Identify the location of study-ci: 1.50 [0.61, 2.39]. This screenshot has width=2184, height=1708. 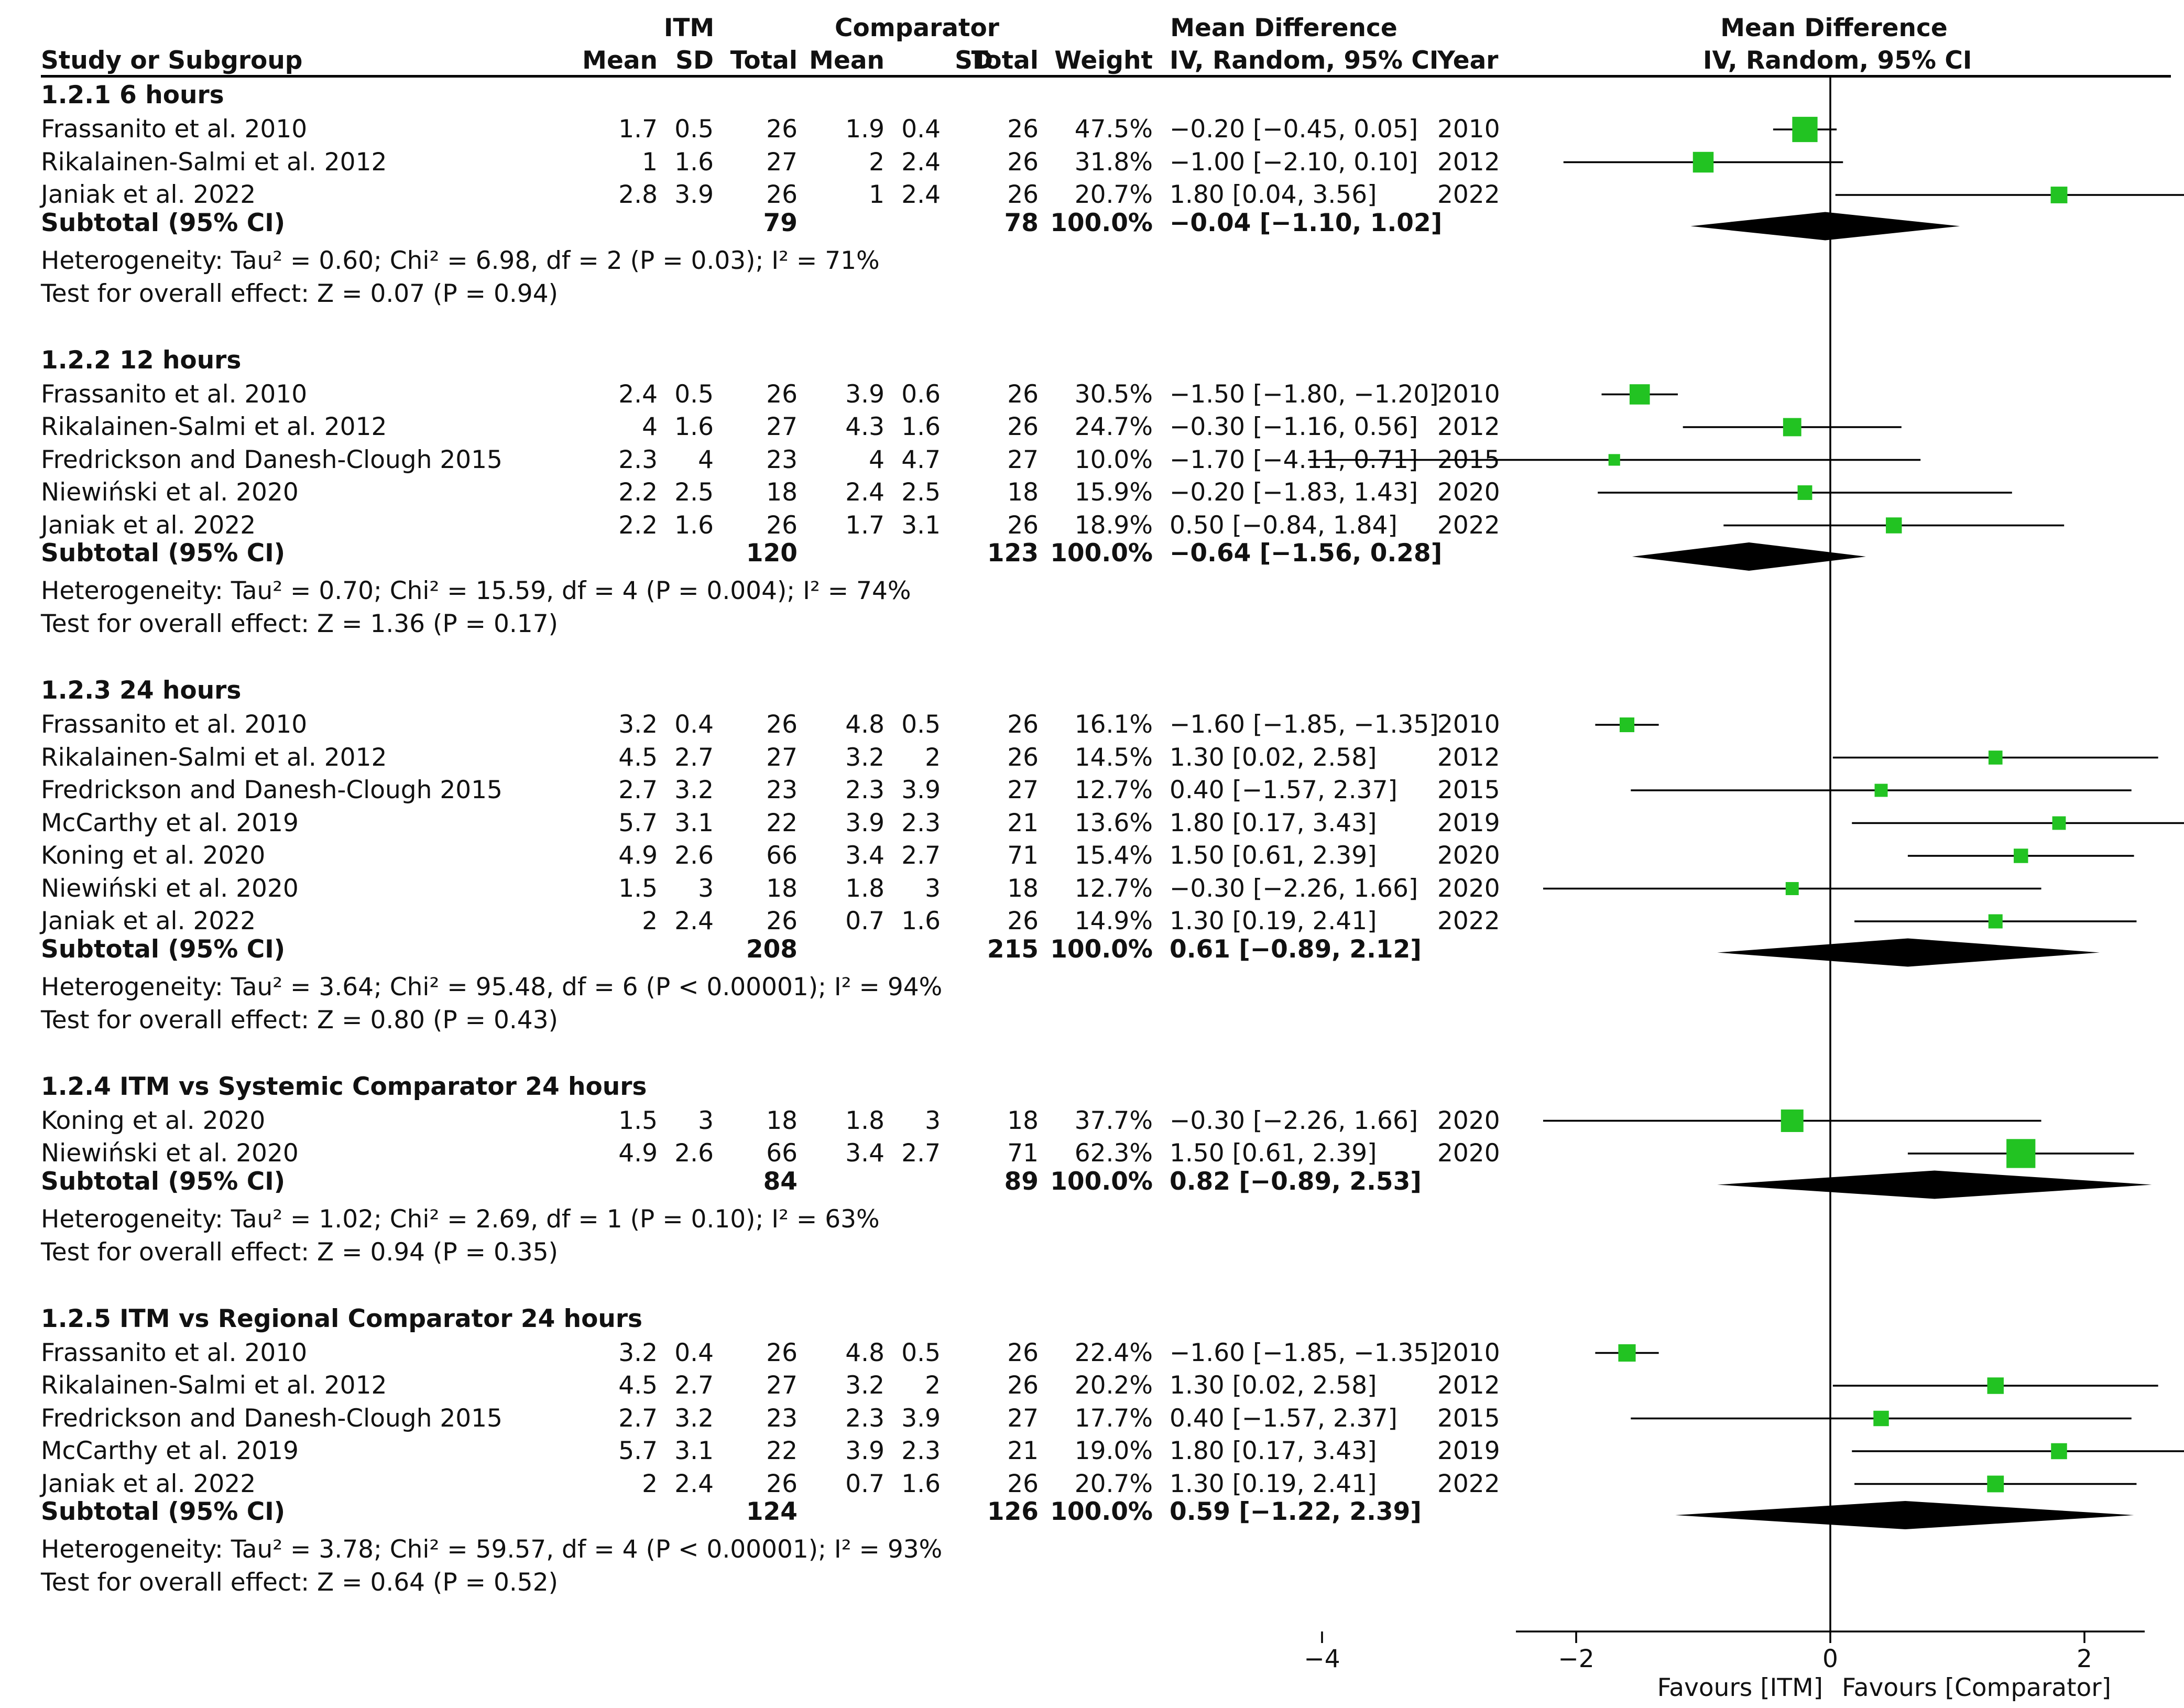
(1273, 855).